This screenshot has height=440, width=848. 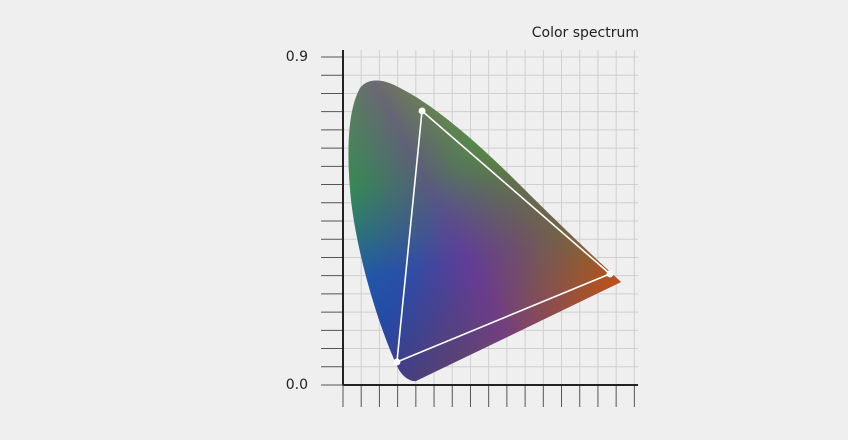 What do you see at coordinates (297, 385) in the screenshot?
I see `y-tick-label: 0.0` at bounding box center [297, 385].